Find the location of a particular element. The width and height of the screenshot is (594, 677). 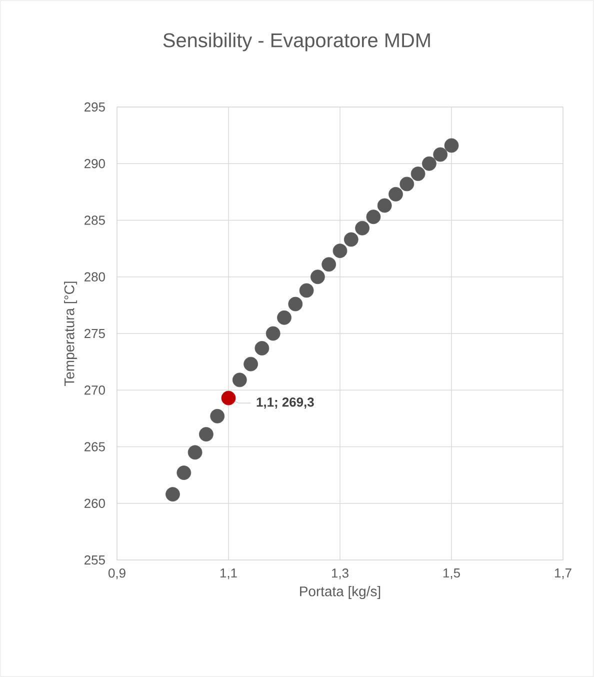

y-tick-label: 280 is located at coordinates (94, 277).